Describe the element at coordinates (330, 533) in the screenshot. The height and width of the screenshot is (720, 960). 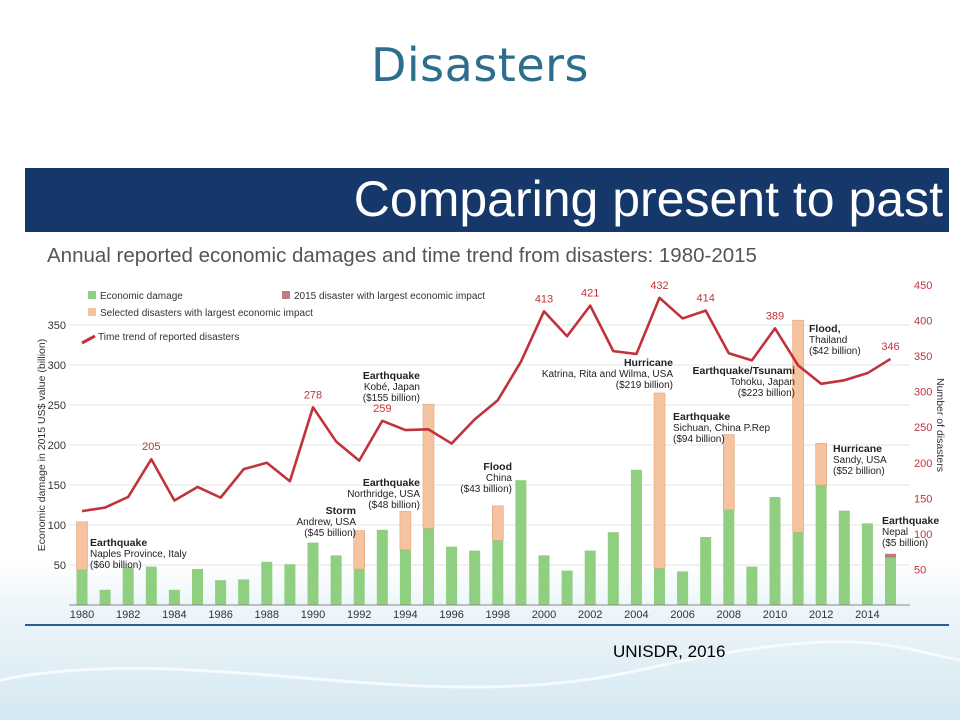
I see `annotation-label: ($45 billion)` at that location.